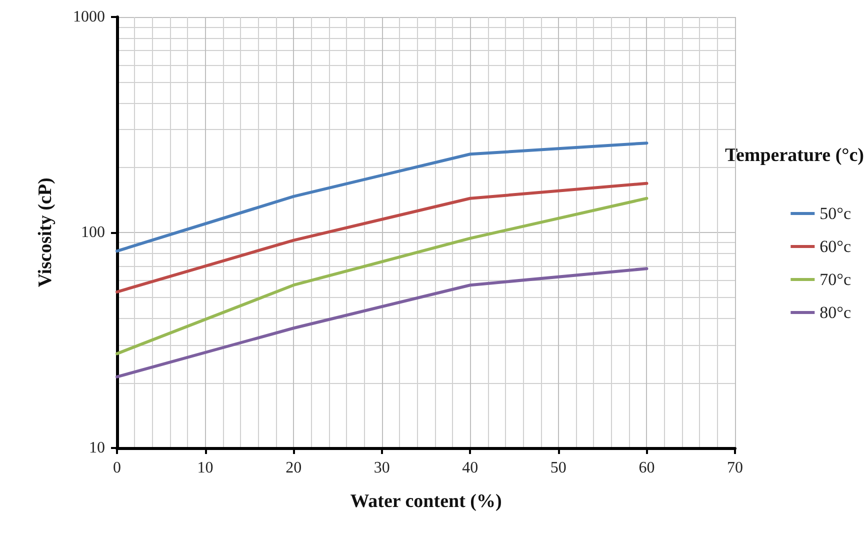 This screenshot has height=538, width=864. Describe the element at coordinates (382, 468) in the screenshot. I see `x-tick-label: 30` at that location.